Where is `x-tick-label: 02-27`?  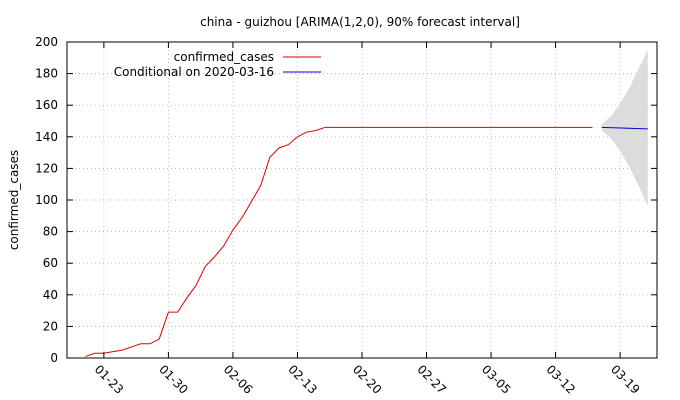 x-tick-label: 02-27 is located at coordinates (431, 379).